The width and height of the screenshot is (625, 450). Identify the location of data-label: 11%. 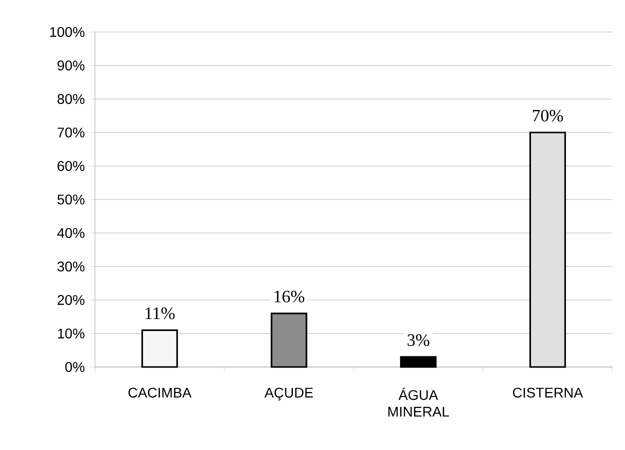
(160, 313).